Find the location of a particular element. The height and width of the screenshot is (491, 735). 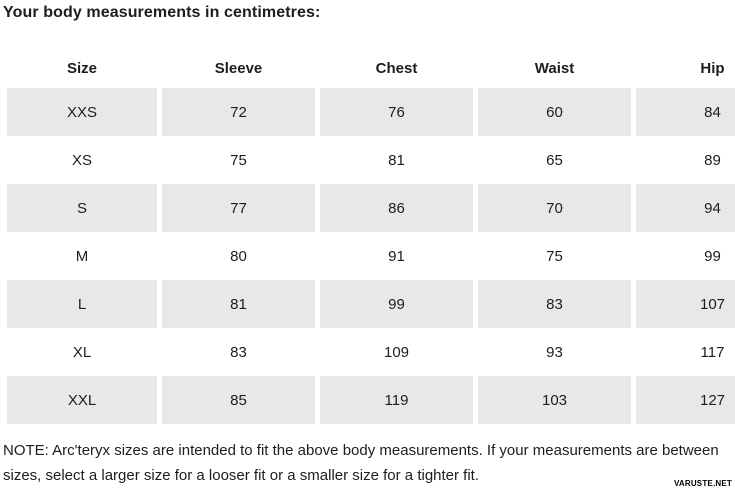

sleeve-cell: 80 is located at coordinates (238, 256).